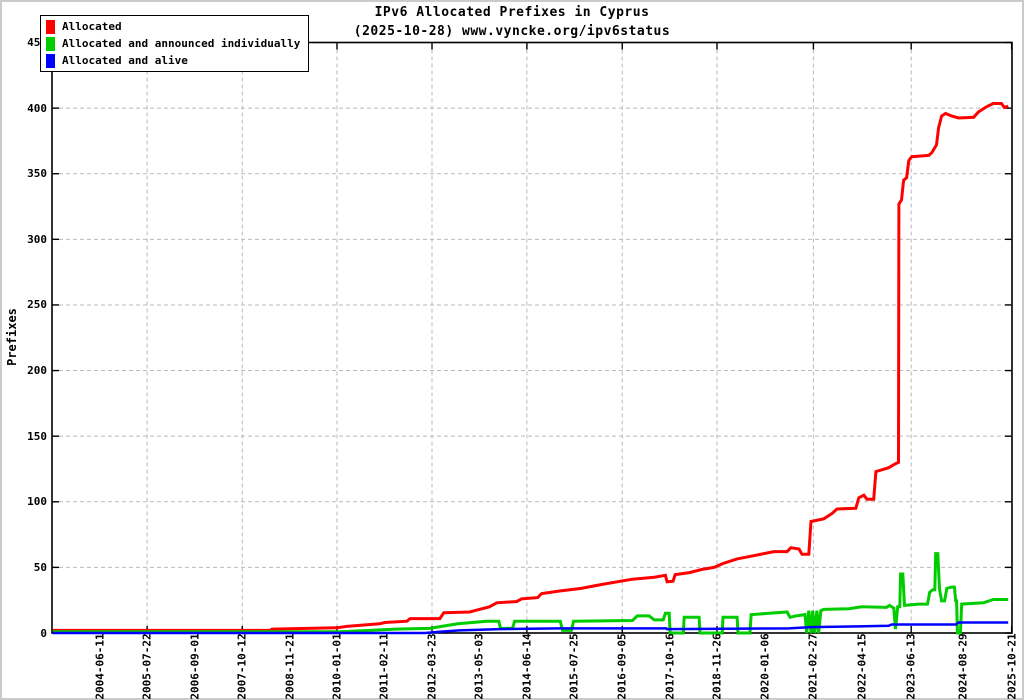 This screenshot has width=1024, height=700. I want to click on y-tick-label: 100, so click(37, 502).